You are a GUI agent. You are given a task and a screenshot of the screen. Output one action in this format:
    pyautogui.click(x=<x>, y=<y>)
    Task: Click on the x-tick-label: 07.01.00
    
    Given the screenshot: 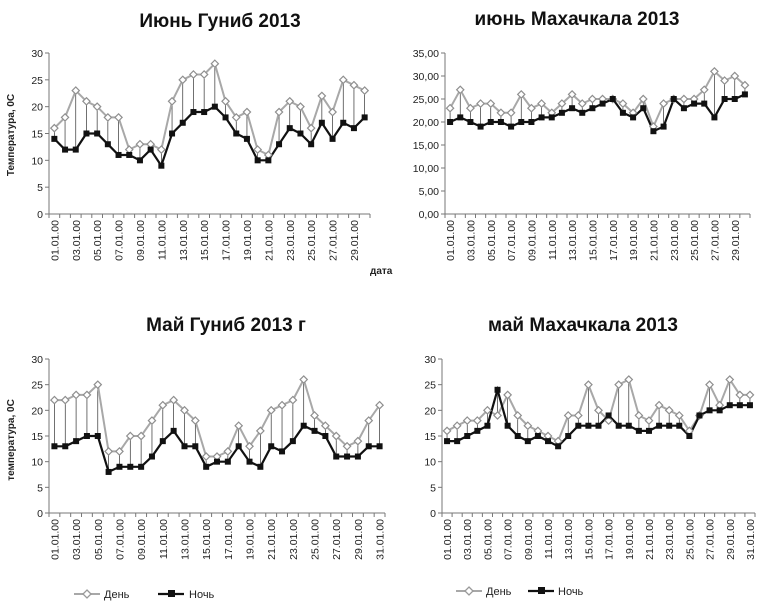 What is the action you would take?
    pyautogui.click(x=512, y=240)
    